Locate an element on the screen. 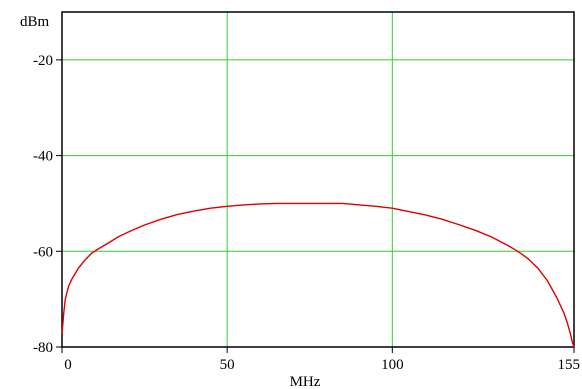 This screenshot has height=389, width=582. y-tick-label: -80 is located at coordinates (43, 348).